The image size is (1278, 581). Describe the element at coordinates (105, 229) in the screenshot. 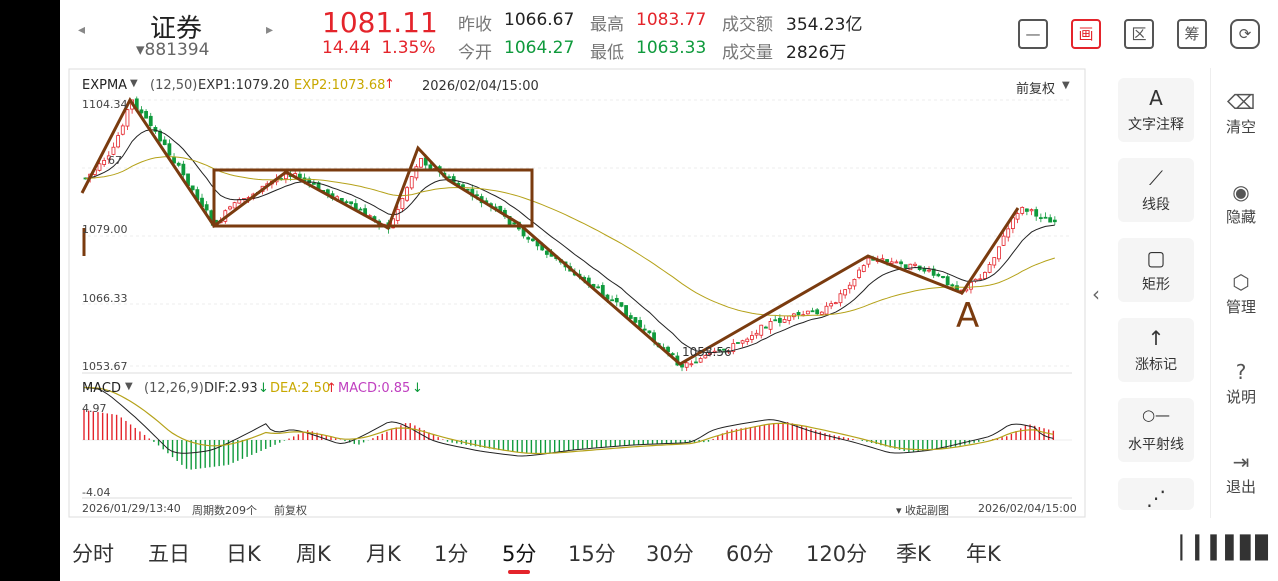

I see `price-mid-label: 1079.00` at that location.